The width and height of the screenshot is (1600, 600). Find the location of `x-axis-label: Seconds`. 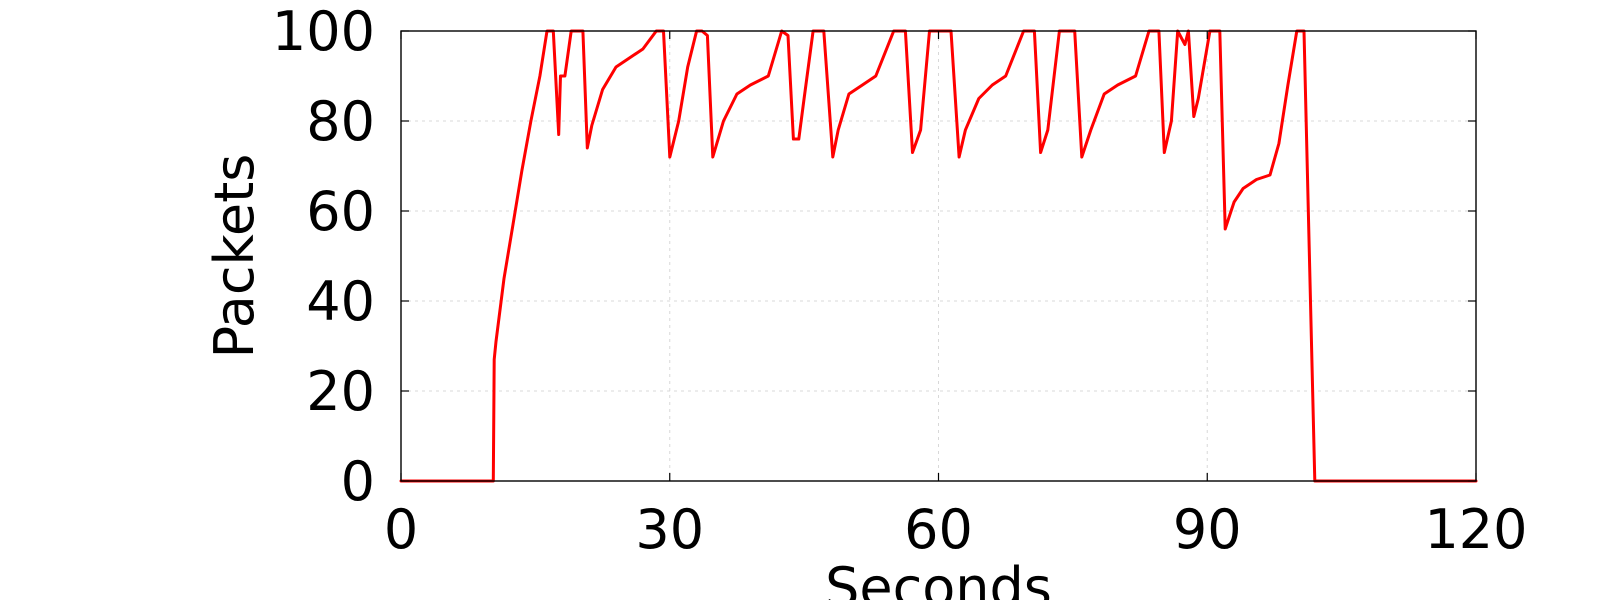

x-axis-label: Seconds is located at coordinates (938, 578).